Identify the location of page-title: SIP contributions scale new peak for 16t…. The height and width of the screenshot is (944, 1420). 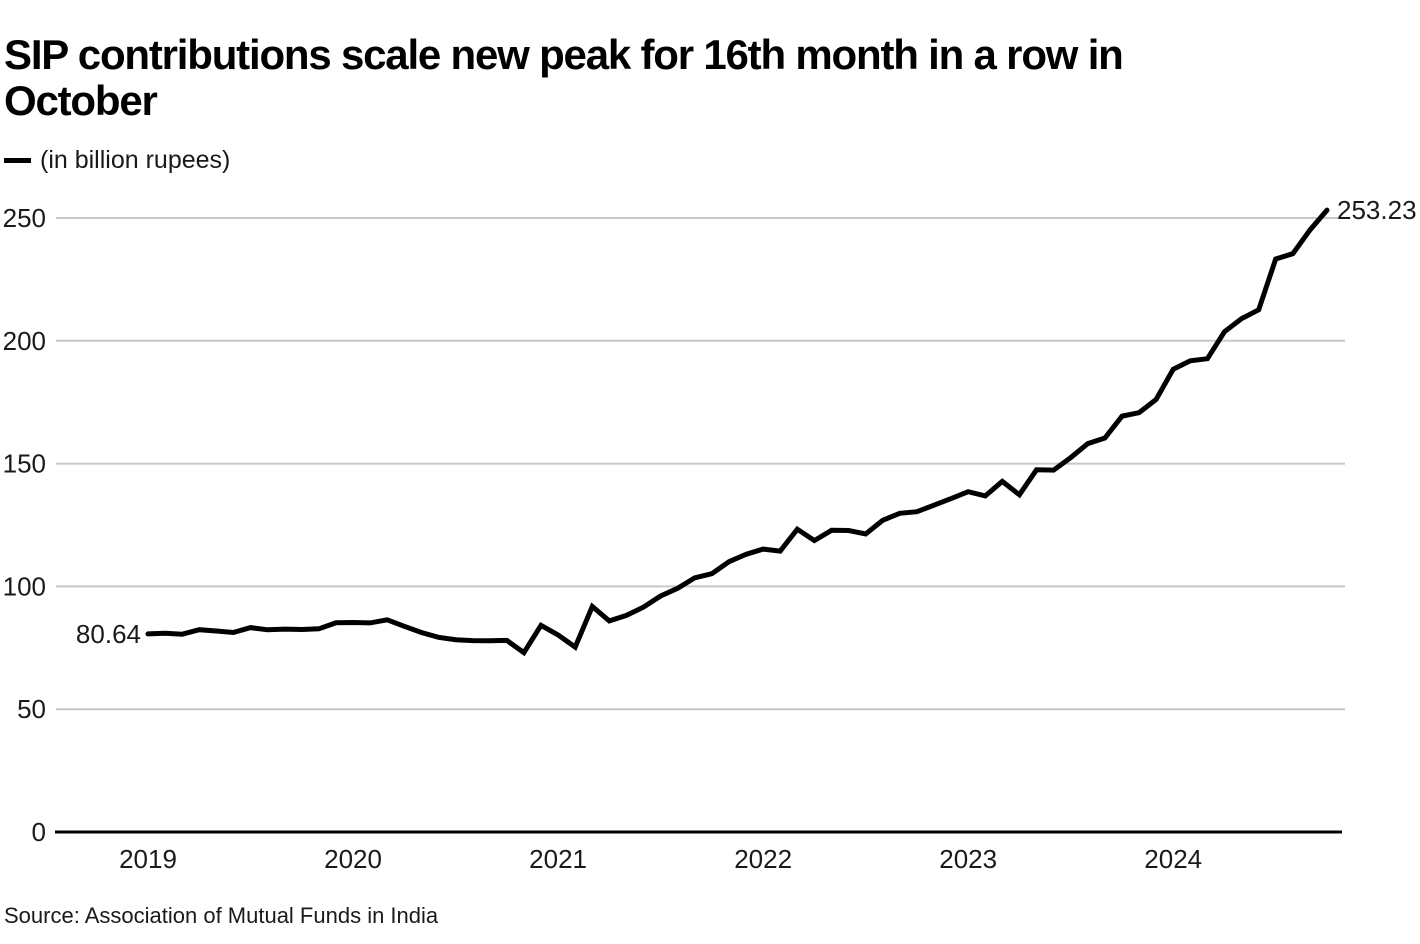
(704, 78).